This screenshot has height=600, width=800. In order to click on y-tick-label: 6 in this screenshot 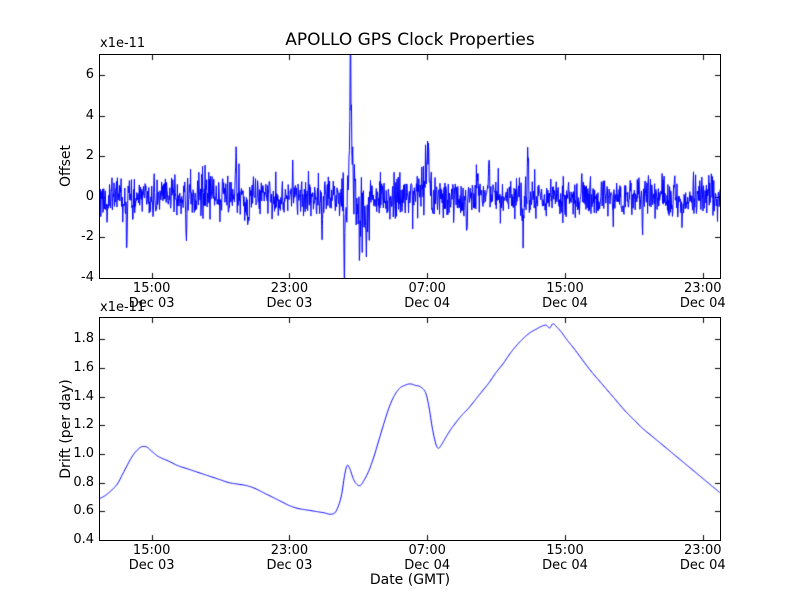, I will do `click(89, 75)`.